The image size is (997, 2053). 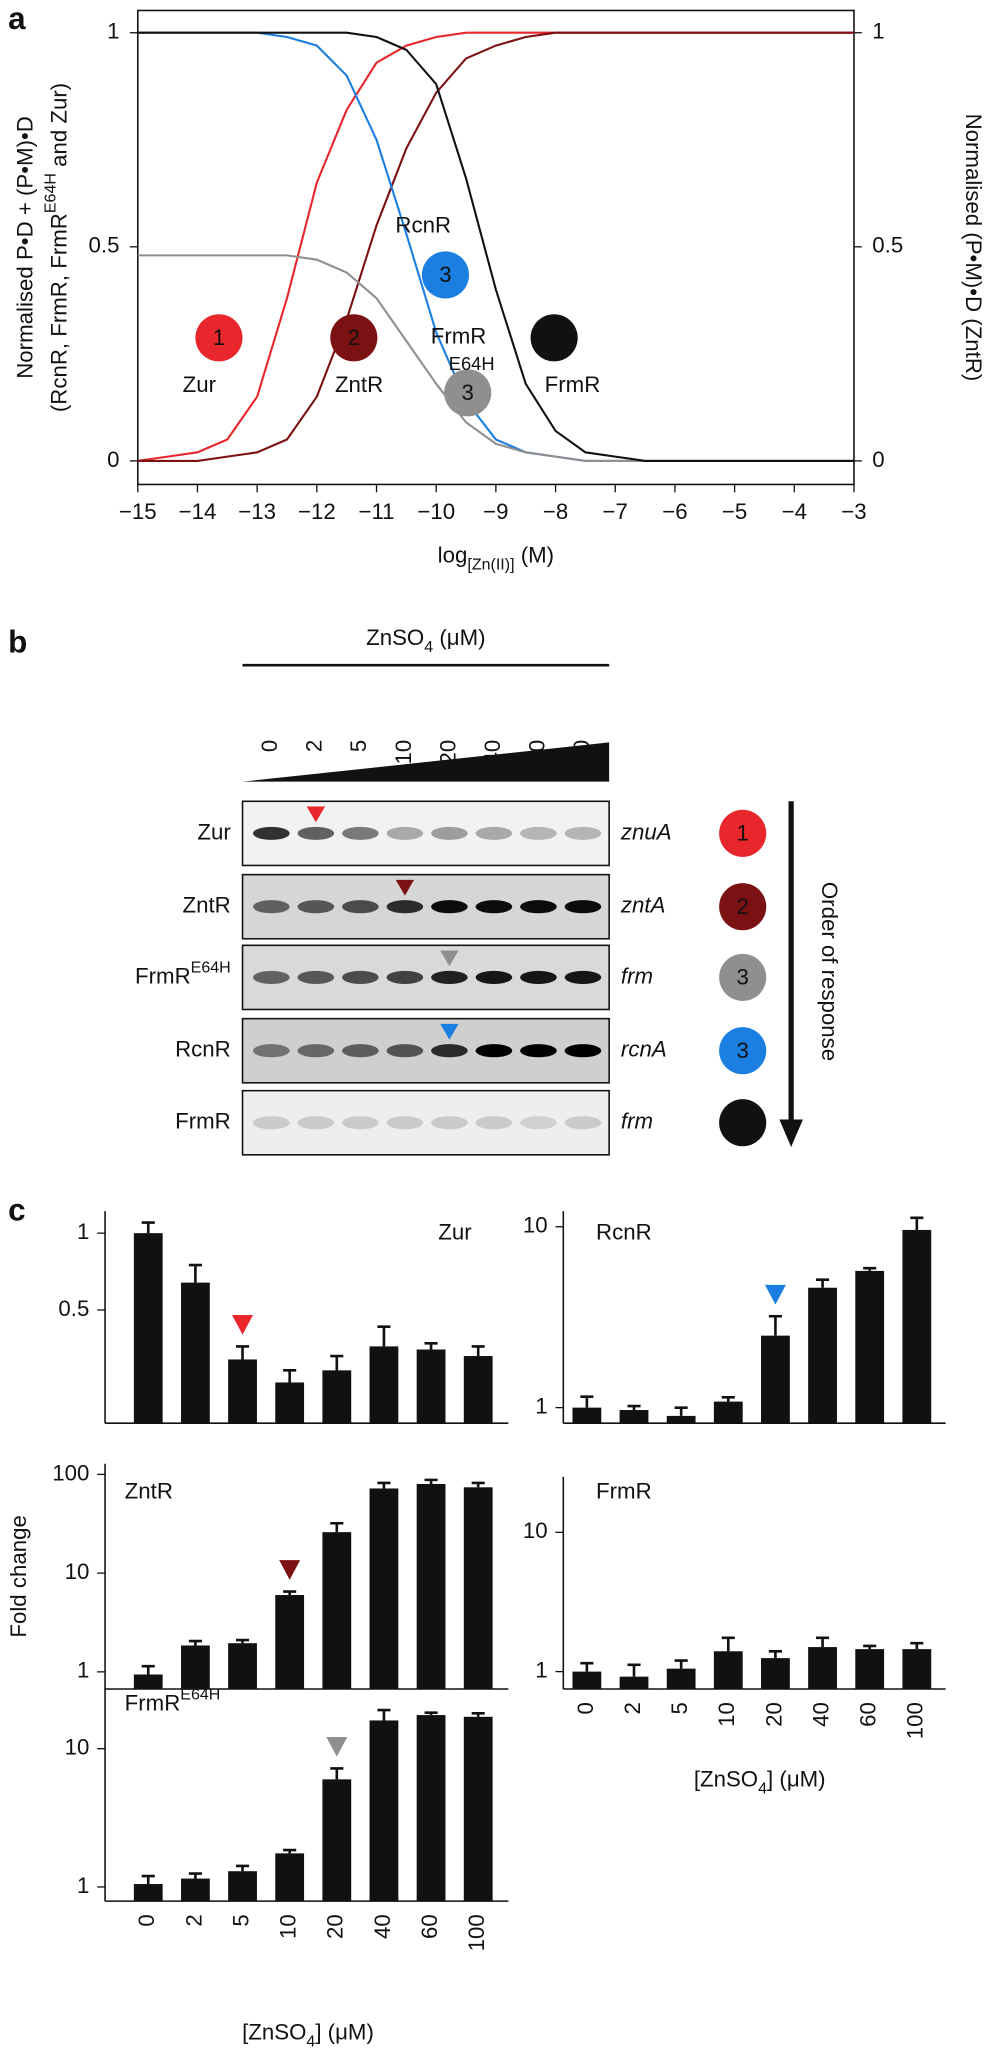 What do you see at coordinates (403, 752) in the screenshot?
I see `lane-label: 10` at bounding box center [403, 752].